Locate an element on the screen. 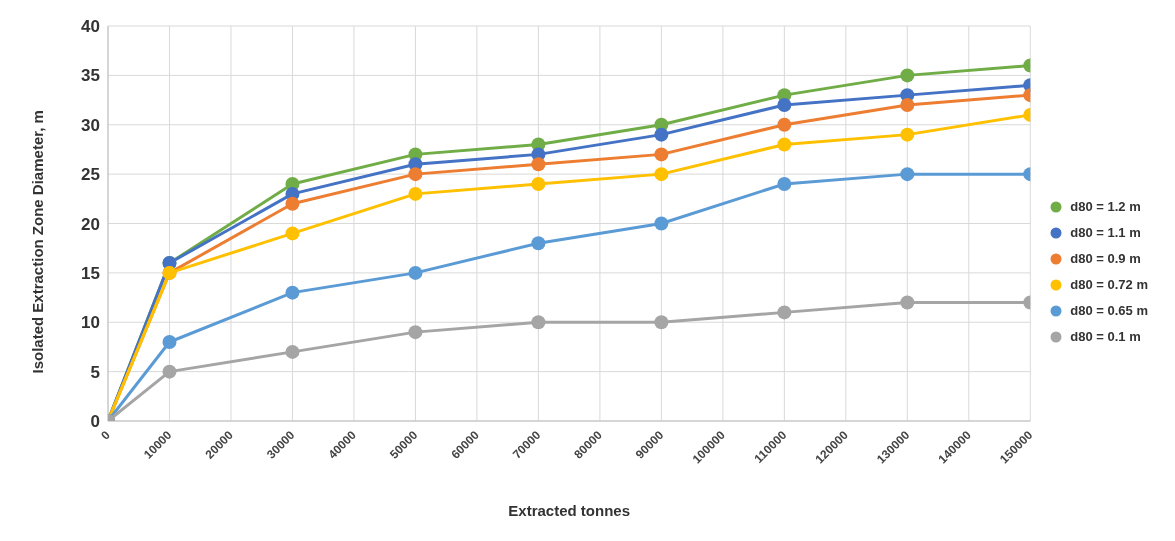  legend-label: d80 = 1.2 m is located at coordinates (1105, 207).